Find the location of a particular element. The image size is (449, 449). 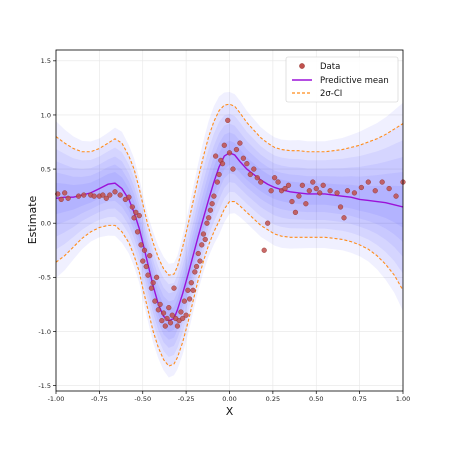

x-tick-label: -0.50 is located at coordinates (142, 399).